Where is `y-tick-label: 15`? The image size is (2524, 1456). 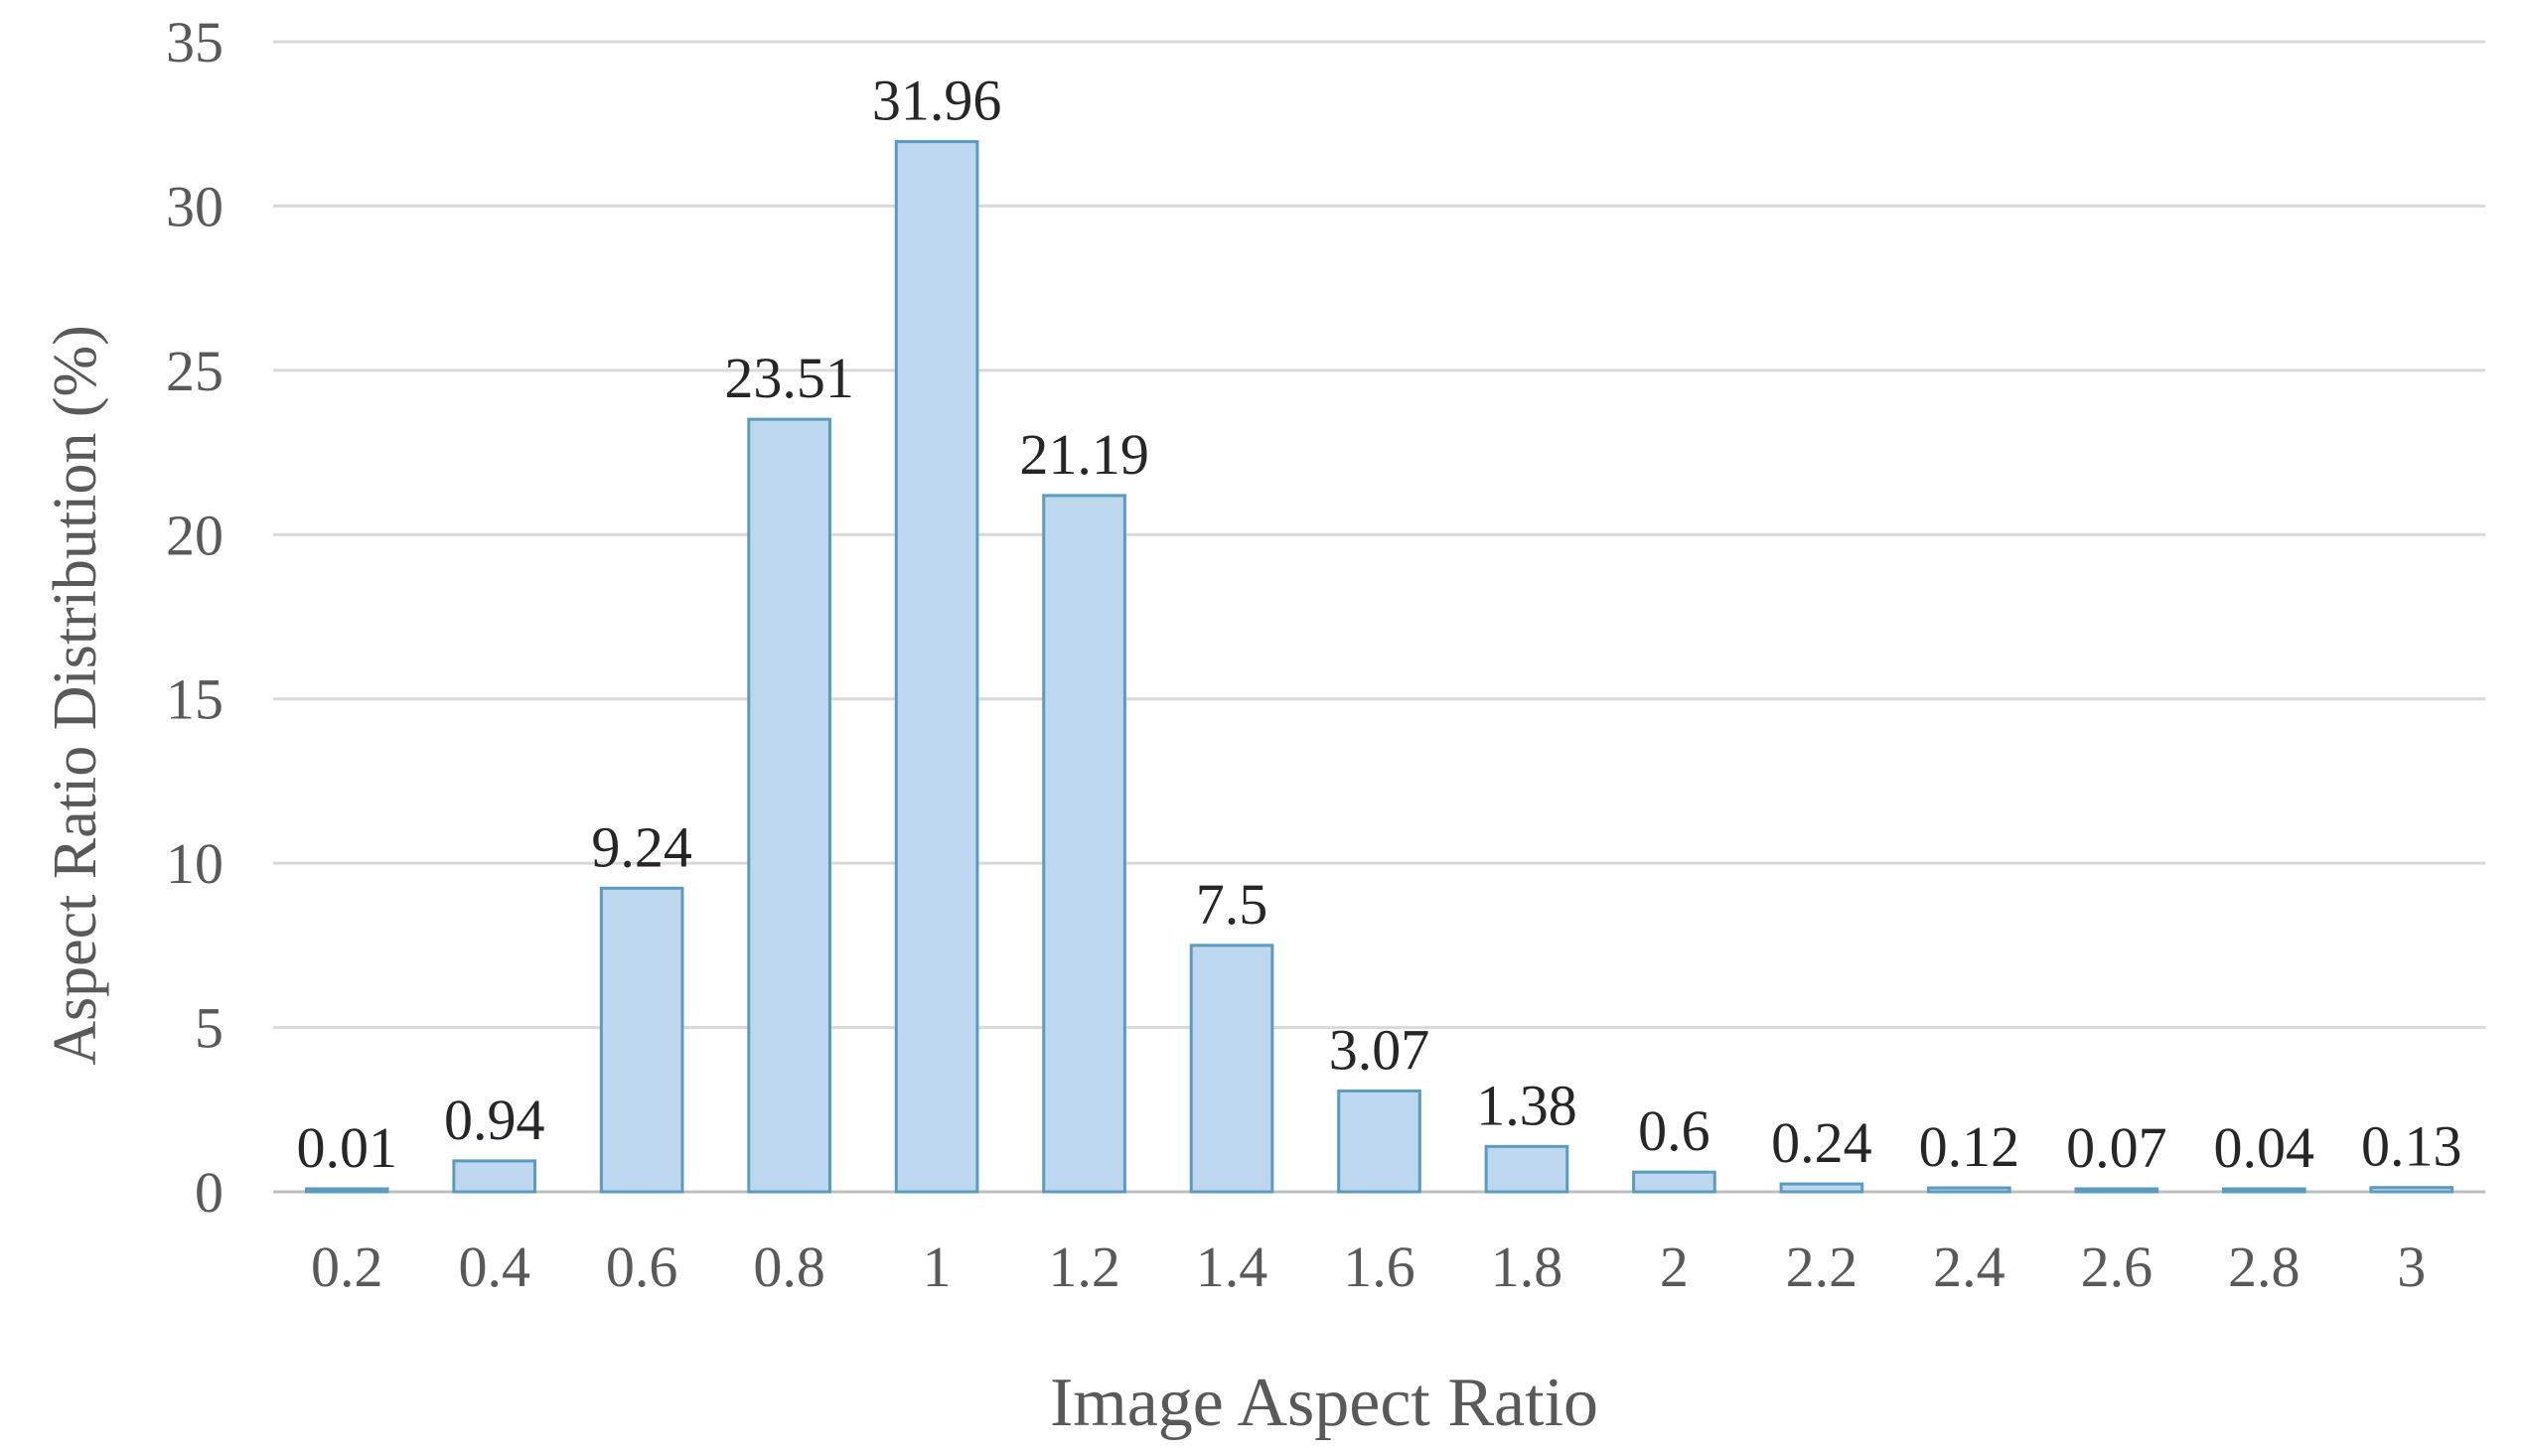
y-tick-label: 15 is located at coordinates (194, 699).